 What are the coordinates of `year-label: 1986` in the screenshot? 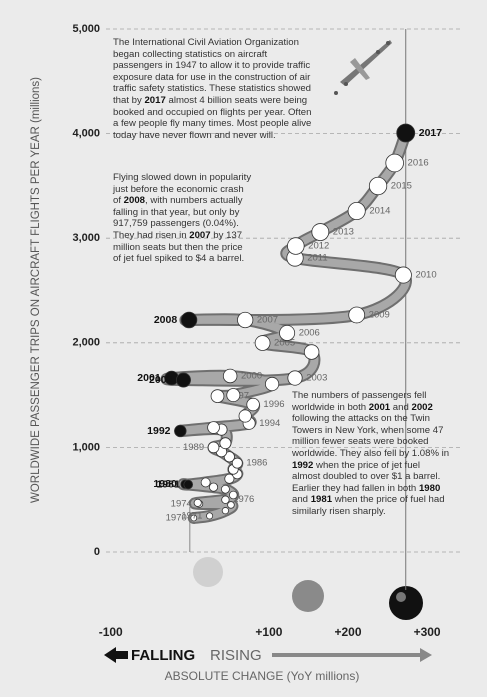 It's located at (256, 463).